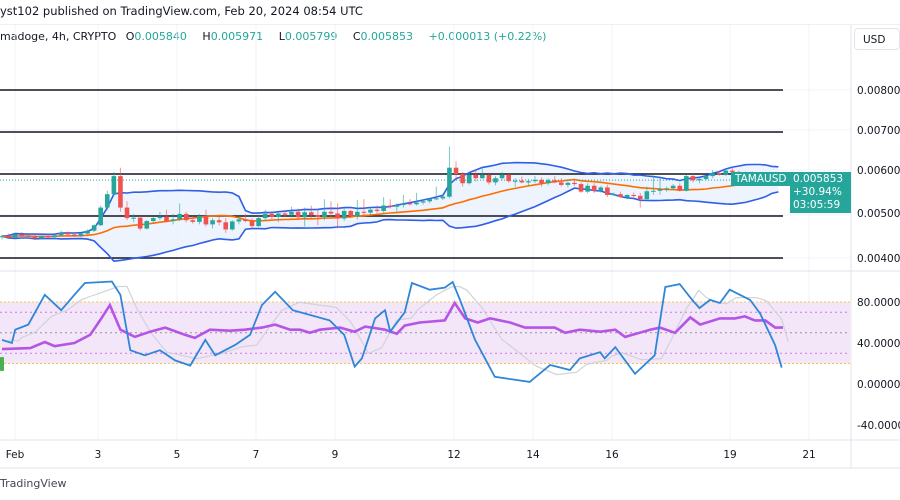 This screenshot has width=900, height=500. What do you see at coordinates (761, 179) in the screenshot?
I see `ticker-tag: TAMAUSD` at bounding box center [761, 179].